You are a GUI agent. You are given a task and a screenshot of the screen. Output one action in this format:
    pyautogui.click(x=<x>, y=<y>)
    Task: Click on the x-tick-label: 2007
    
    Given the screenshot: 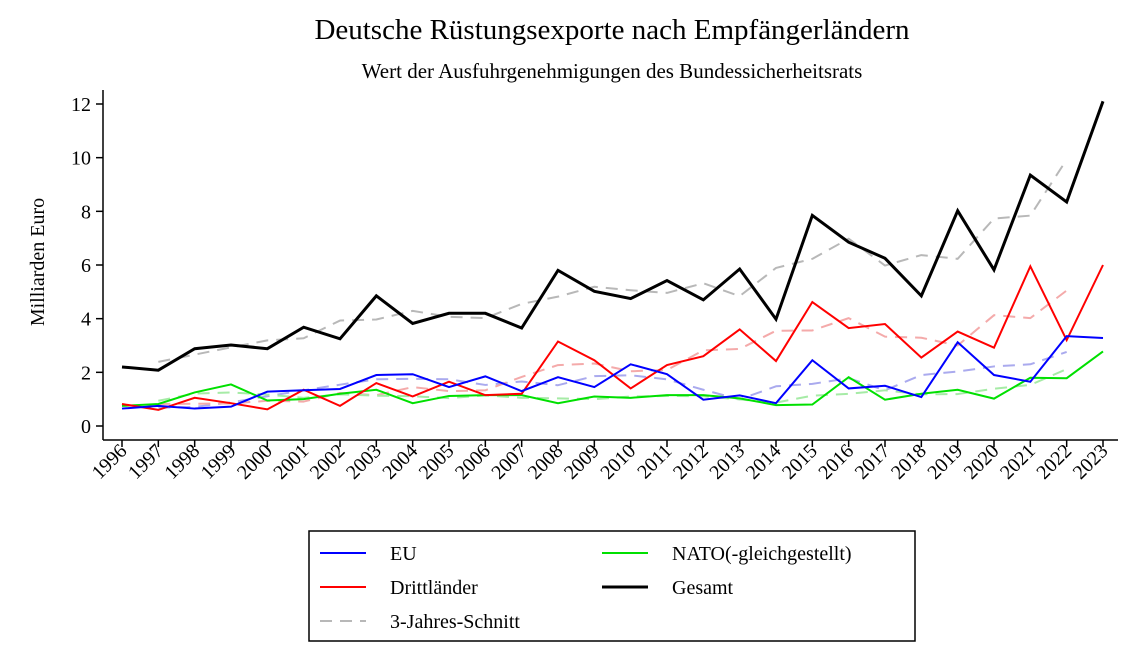 What is the action you would take?
    pyautogui.click(x=509, y=462)
    